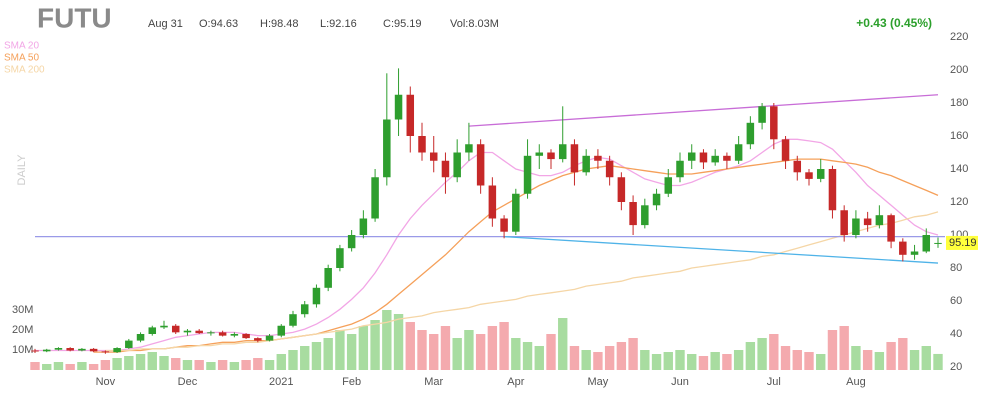 The width and height of the screenshot is (990, 400). What do you see at coordinates (515, 382) in the screenshot?
I see `x-tick-label: Apr` at bounding box center [515, 382].